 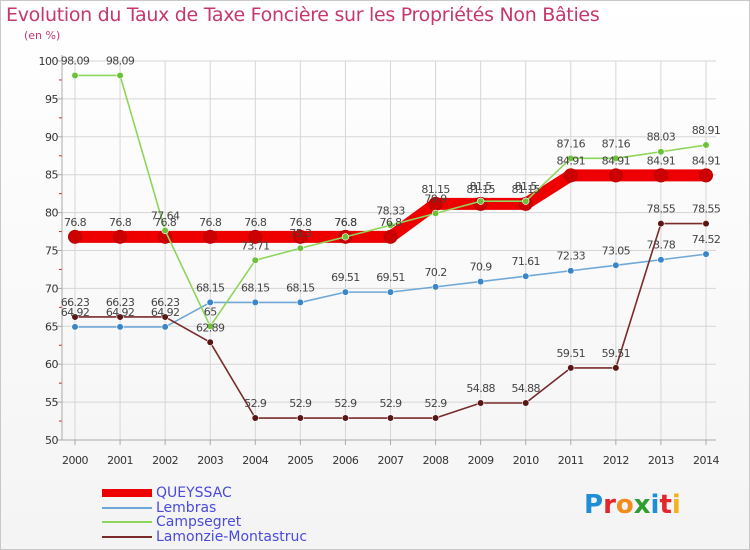 What do you see at coordinates (525, 189) in the screenshot?
I see `data-label: 81.15` at bounding box center [525, 189].